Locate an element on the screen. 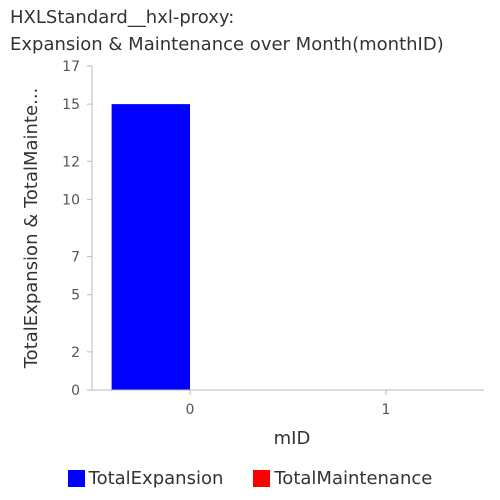 The height and width of the screenshot is (500, 500). y-tick-label: 7 is located at coordinates (75, 258).